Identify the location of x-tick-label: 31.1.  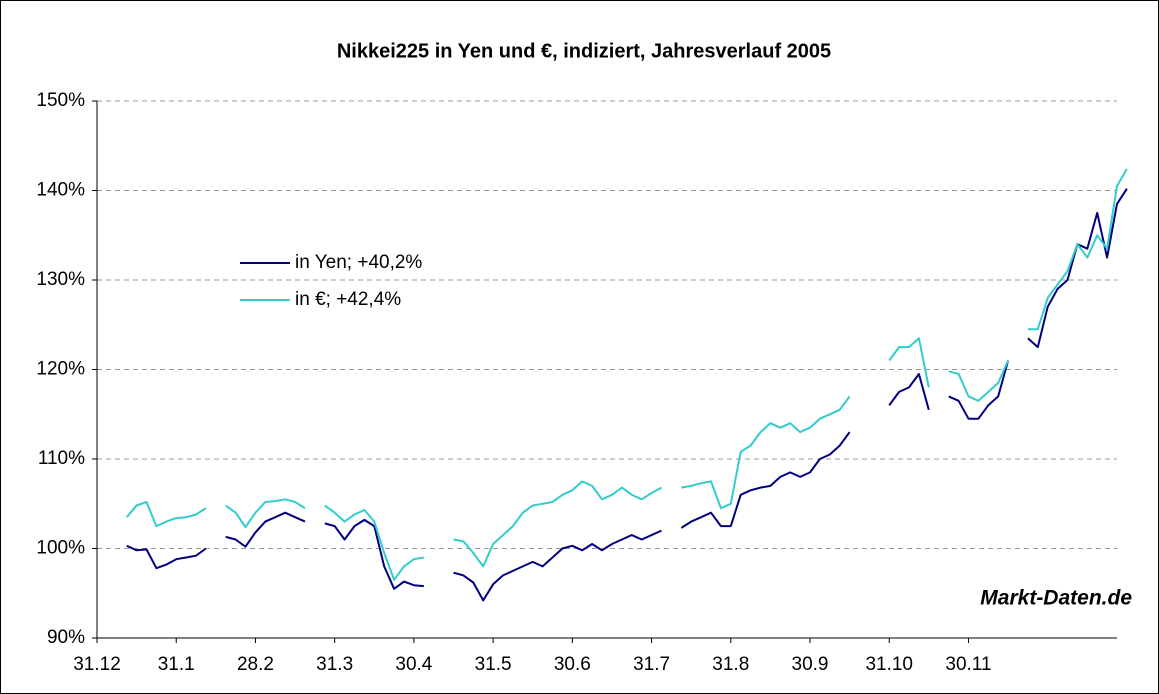
(176, 664).